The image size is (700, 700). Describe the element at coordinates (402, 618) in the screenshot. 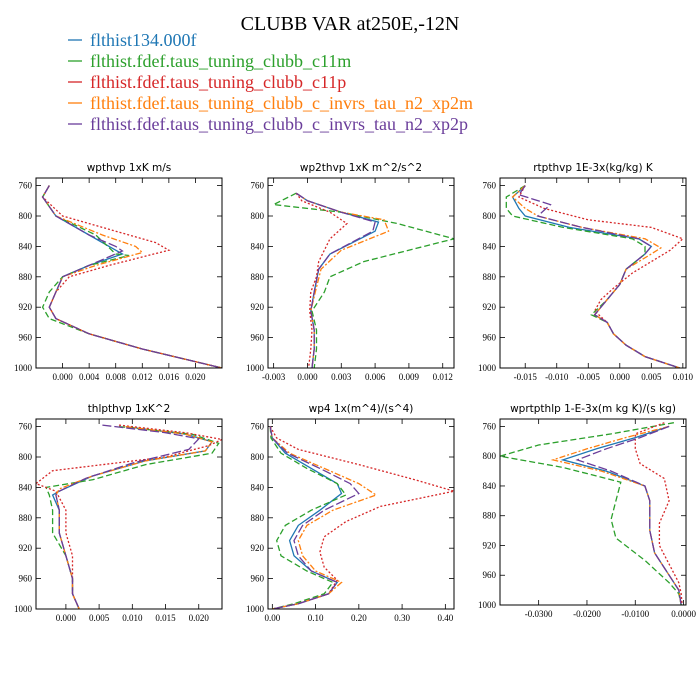

I see `x-tick-label: 0.30` at that location.